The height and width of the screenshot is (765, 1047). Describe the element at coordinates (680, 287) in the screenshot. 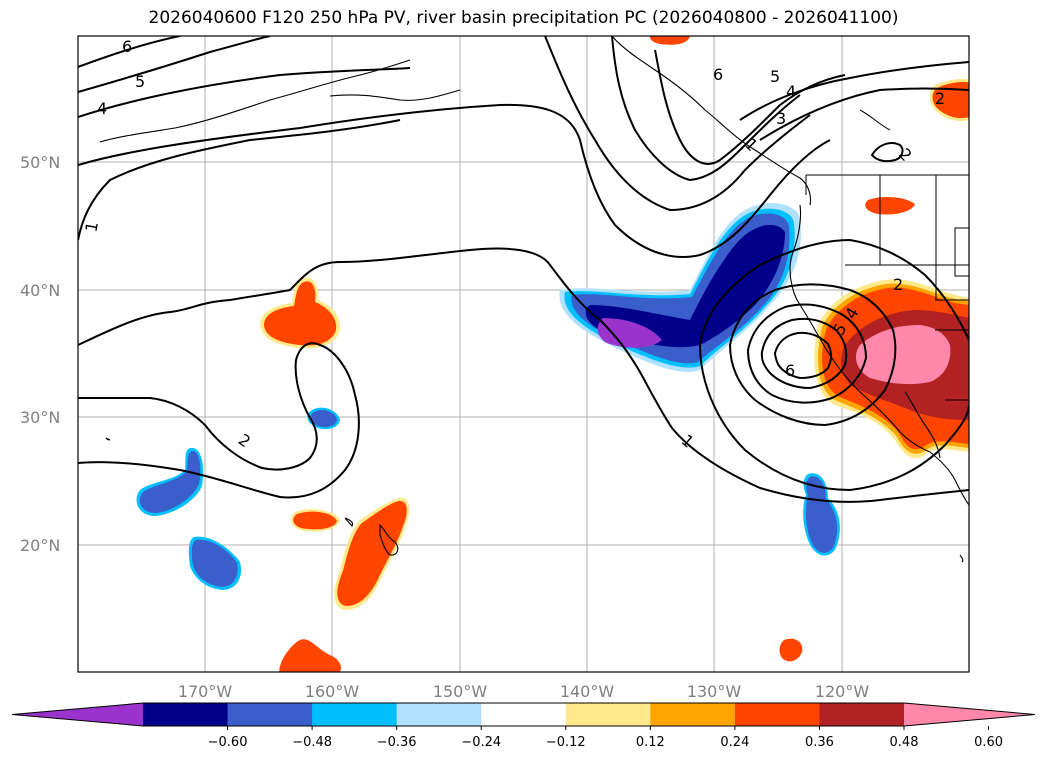

I see `negative-anomaly-region-pacific` at that location.